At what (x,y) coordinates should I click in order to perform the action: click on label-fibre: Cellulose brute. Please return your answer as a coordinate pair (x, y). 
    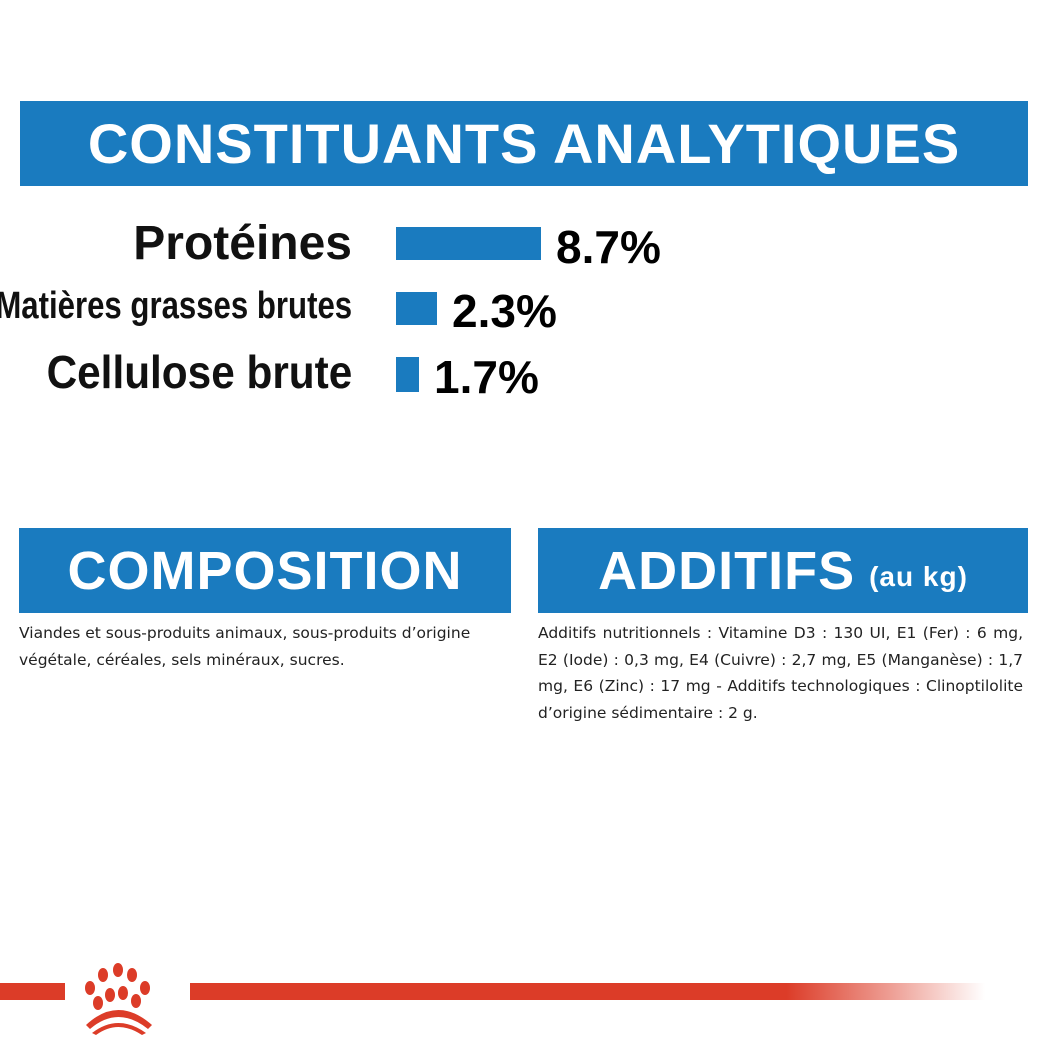
    Looking at the image, I should click on (199, 372).